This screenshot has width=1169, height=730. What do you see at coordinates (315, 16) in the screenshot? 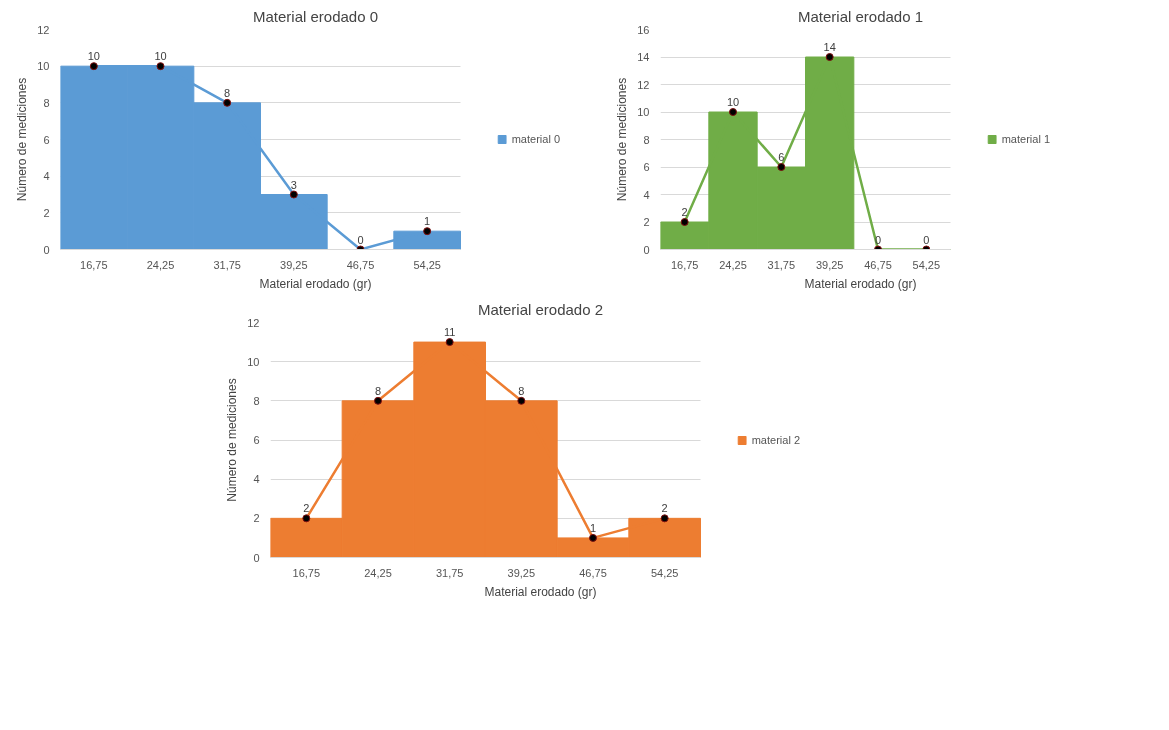
I see `chart-title: Material erodado 0` at bounding box center [315, 16].